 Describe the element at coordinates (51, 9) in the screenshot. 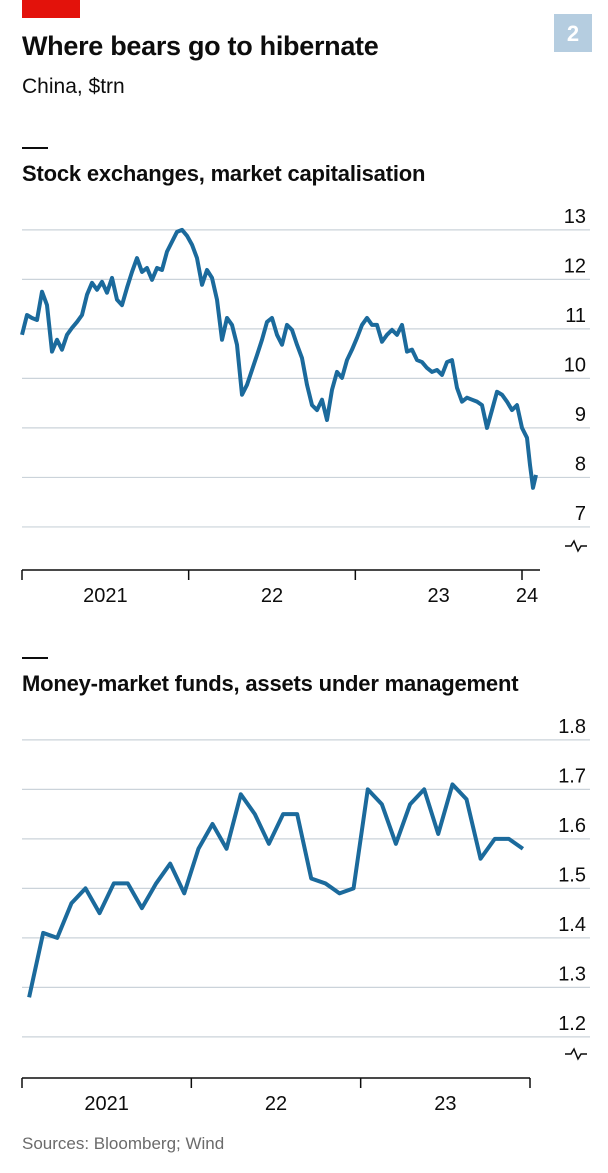

I see `brand-tag` at that location.